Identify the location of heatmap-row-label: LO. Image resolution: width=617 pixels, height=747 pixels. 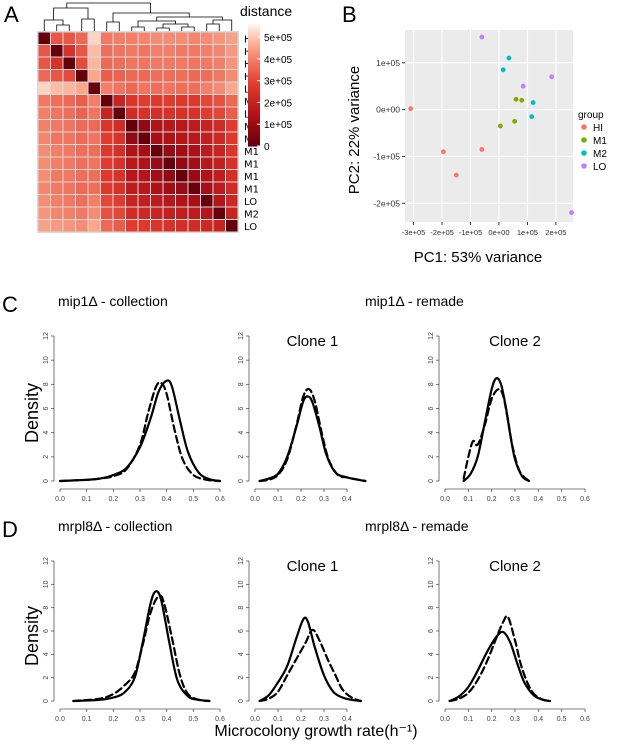
(250, 227).